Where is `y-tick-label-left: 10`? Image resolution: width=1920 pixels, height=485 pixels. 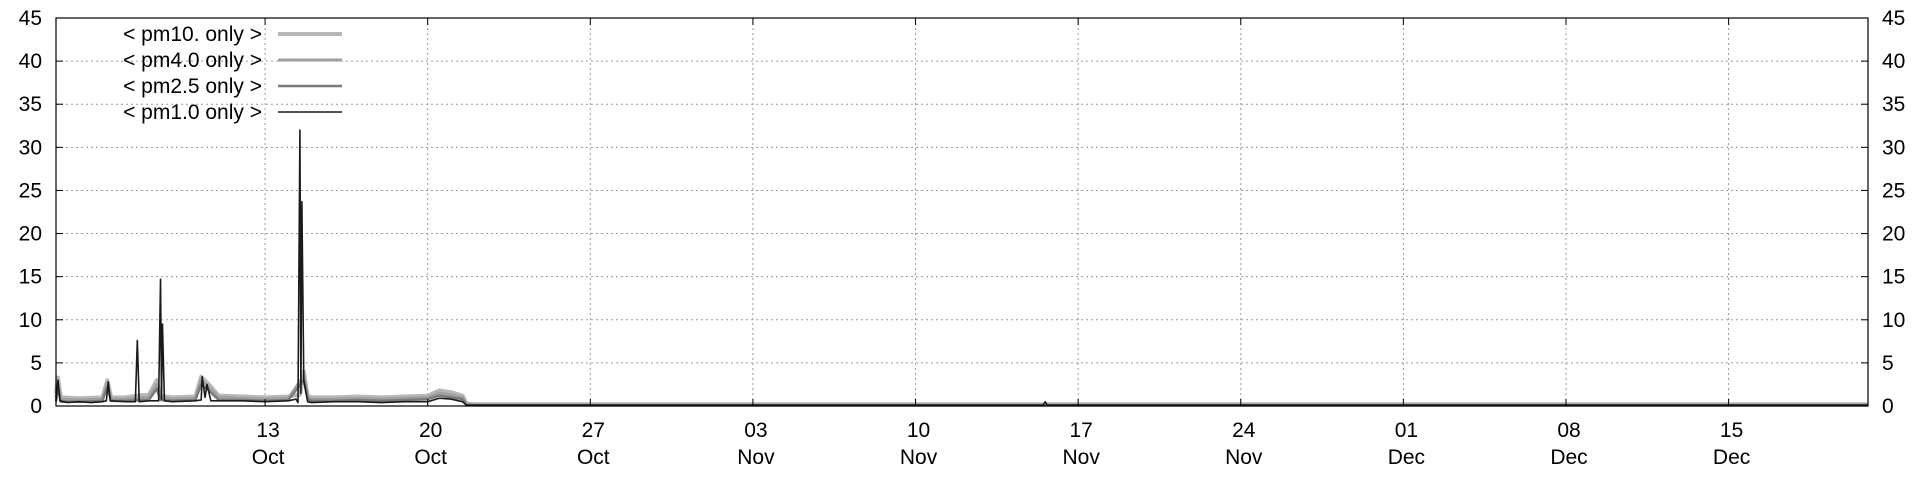
y-tick-label-left: 10 is located at coordinates (30, 320).